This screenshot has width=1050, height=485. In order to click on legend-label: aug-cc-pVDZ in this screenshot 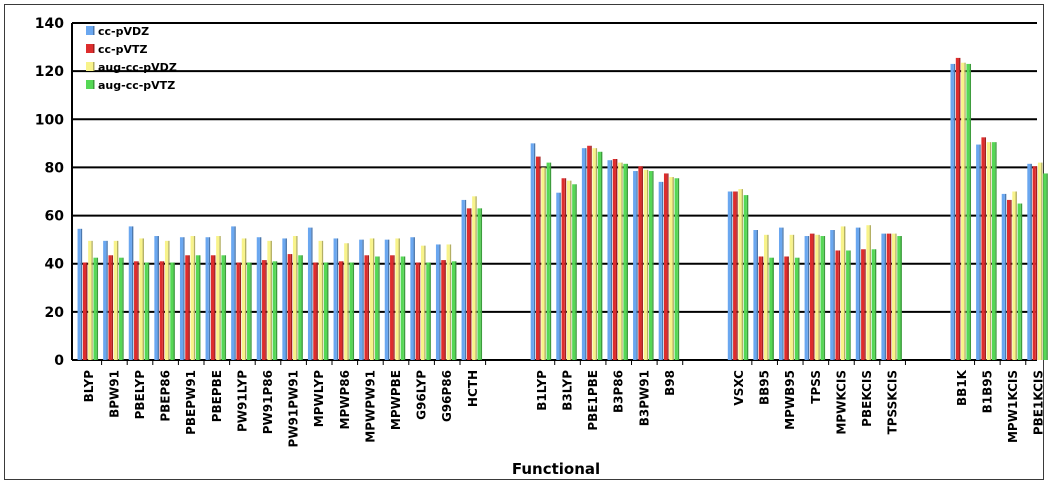, I will do `click(137, 67)`.